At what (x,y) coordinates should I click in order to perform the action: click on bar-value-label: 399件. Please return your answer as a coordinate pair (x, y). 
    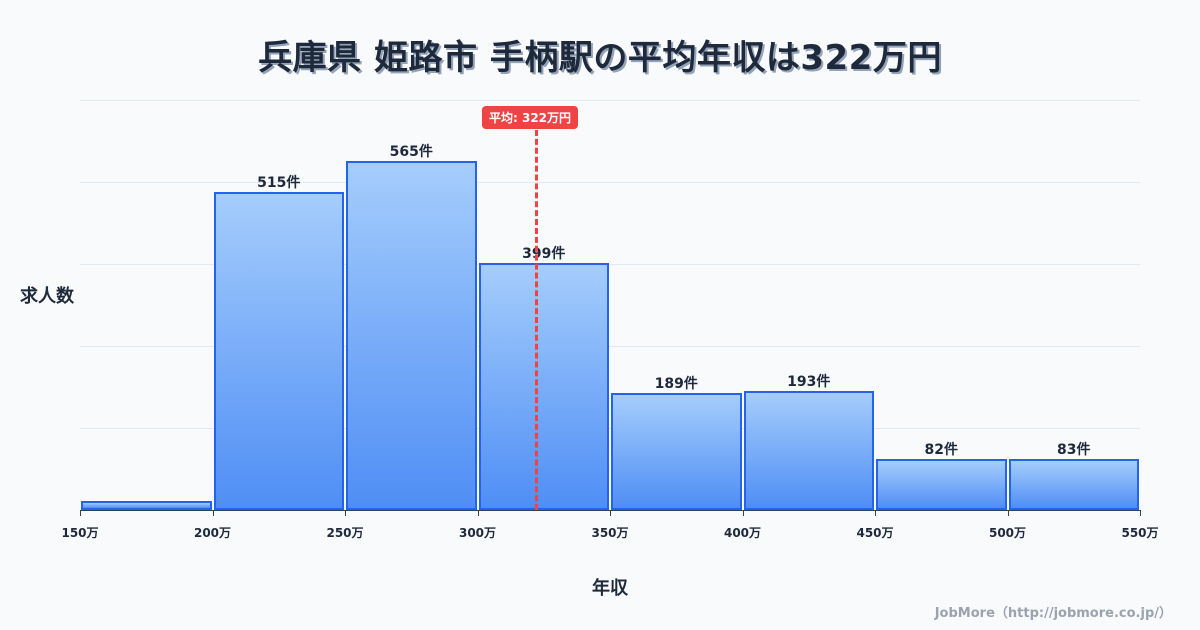
    Looking at the image, I should click on (544, 254).